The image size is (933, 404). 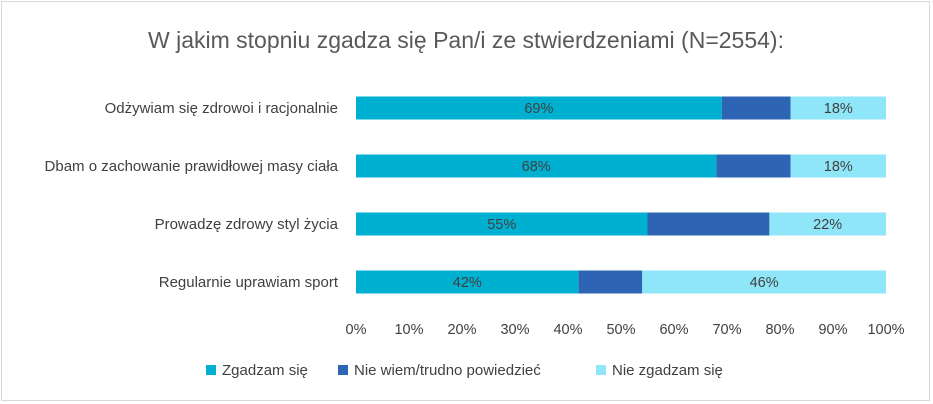 I want to click on data-label: 22%, so click(x=827, y=225).